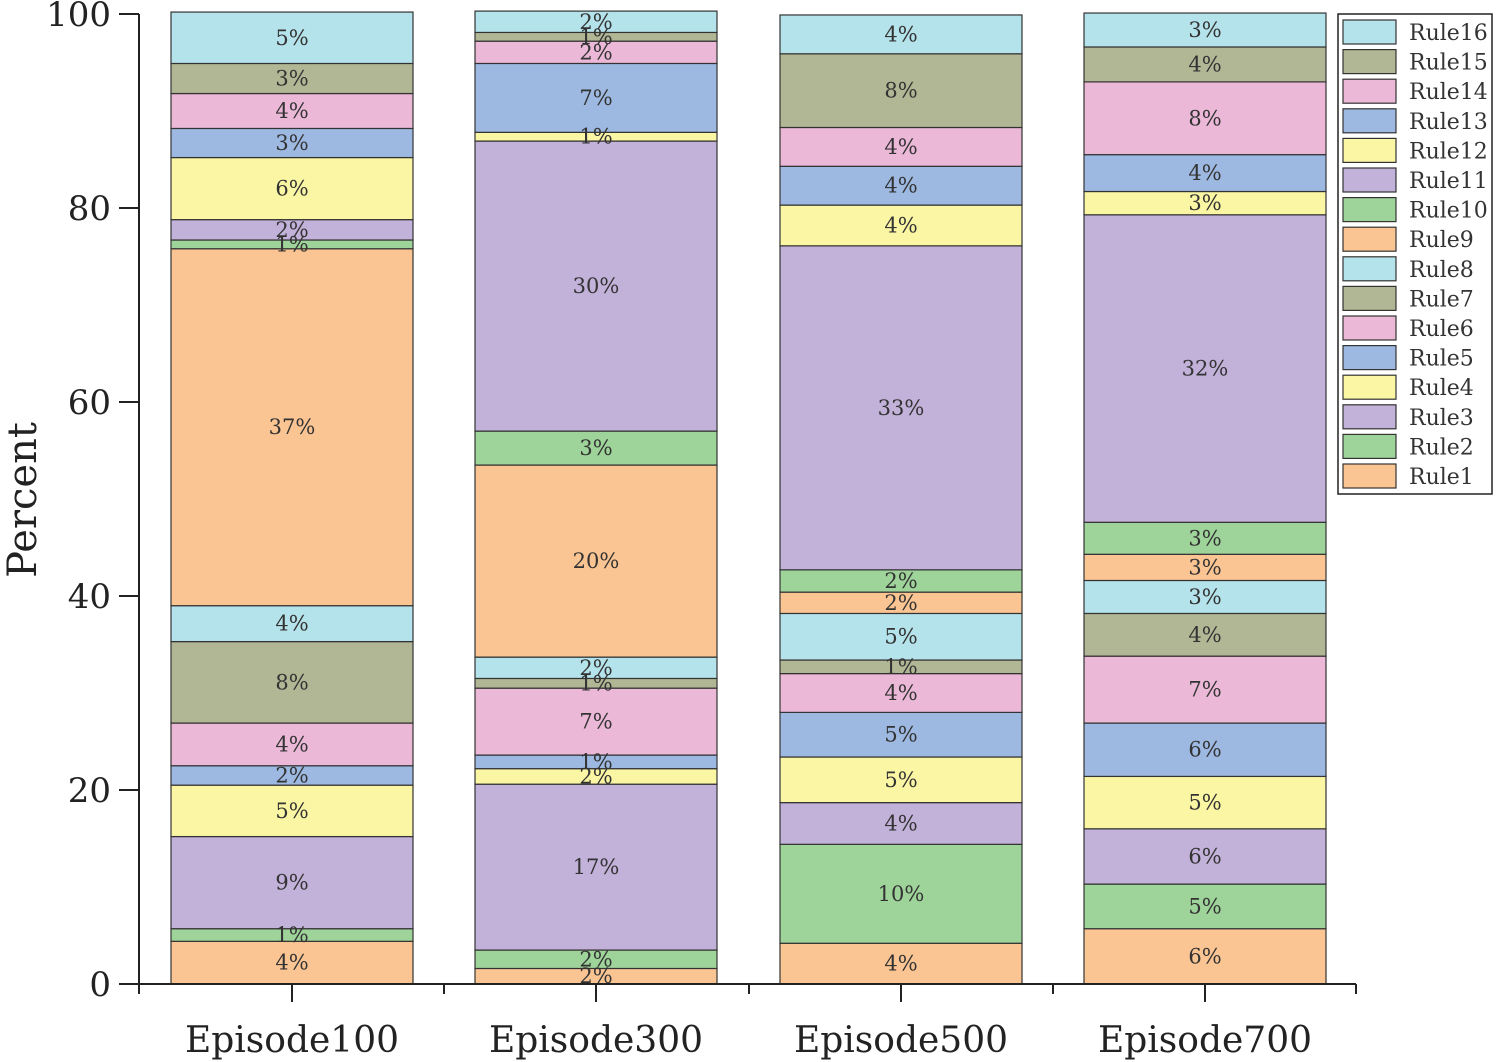 The image size is (1496, 1062). I want to click on data-label-rule7-episode300: 1%, so click(595, 683).